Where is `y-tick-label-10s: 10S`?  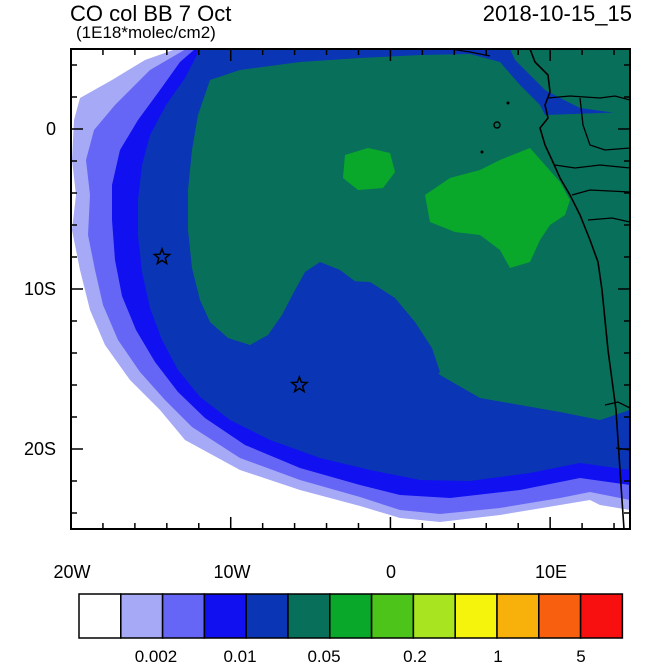 y-tick-label-10s: 10S is located at coordinates (39, 289).